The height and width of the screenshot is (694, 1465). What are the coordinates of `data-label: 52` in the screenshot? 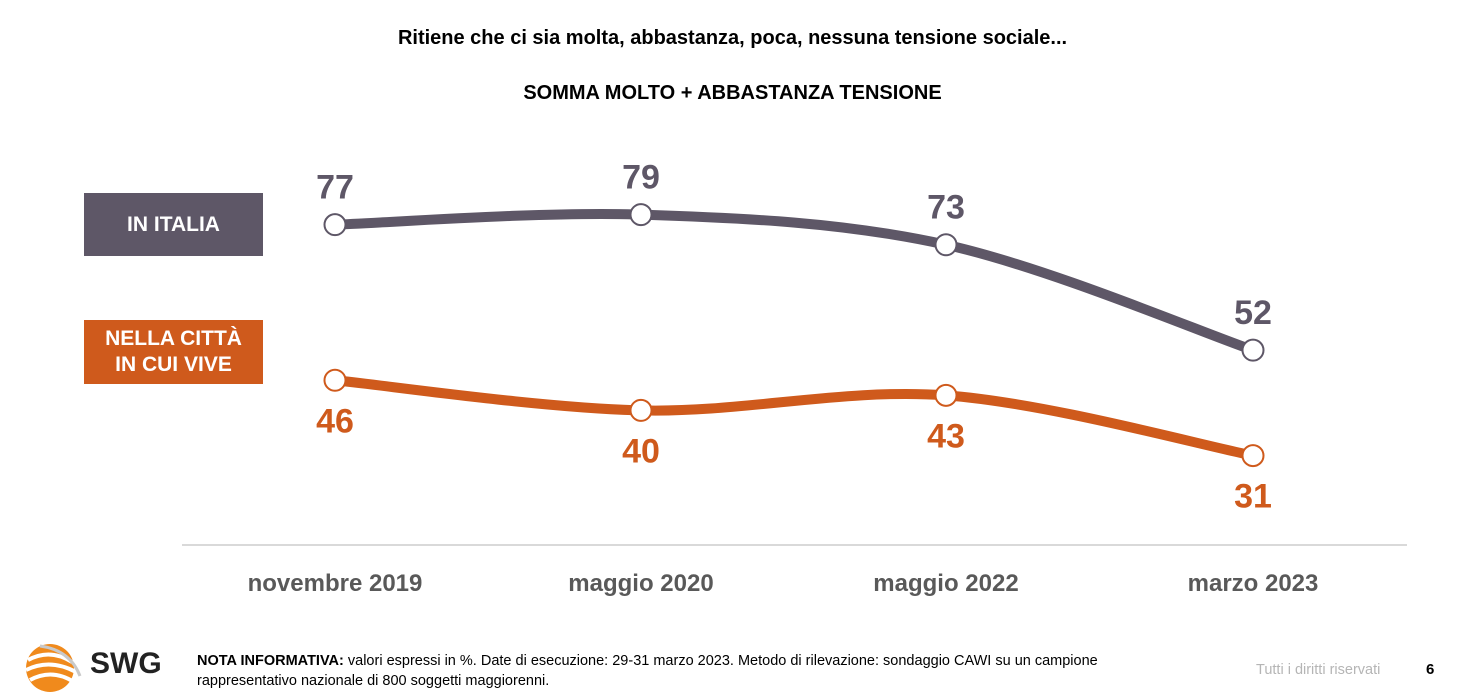 It's located at (1253, 313).